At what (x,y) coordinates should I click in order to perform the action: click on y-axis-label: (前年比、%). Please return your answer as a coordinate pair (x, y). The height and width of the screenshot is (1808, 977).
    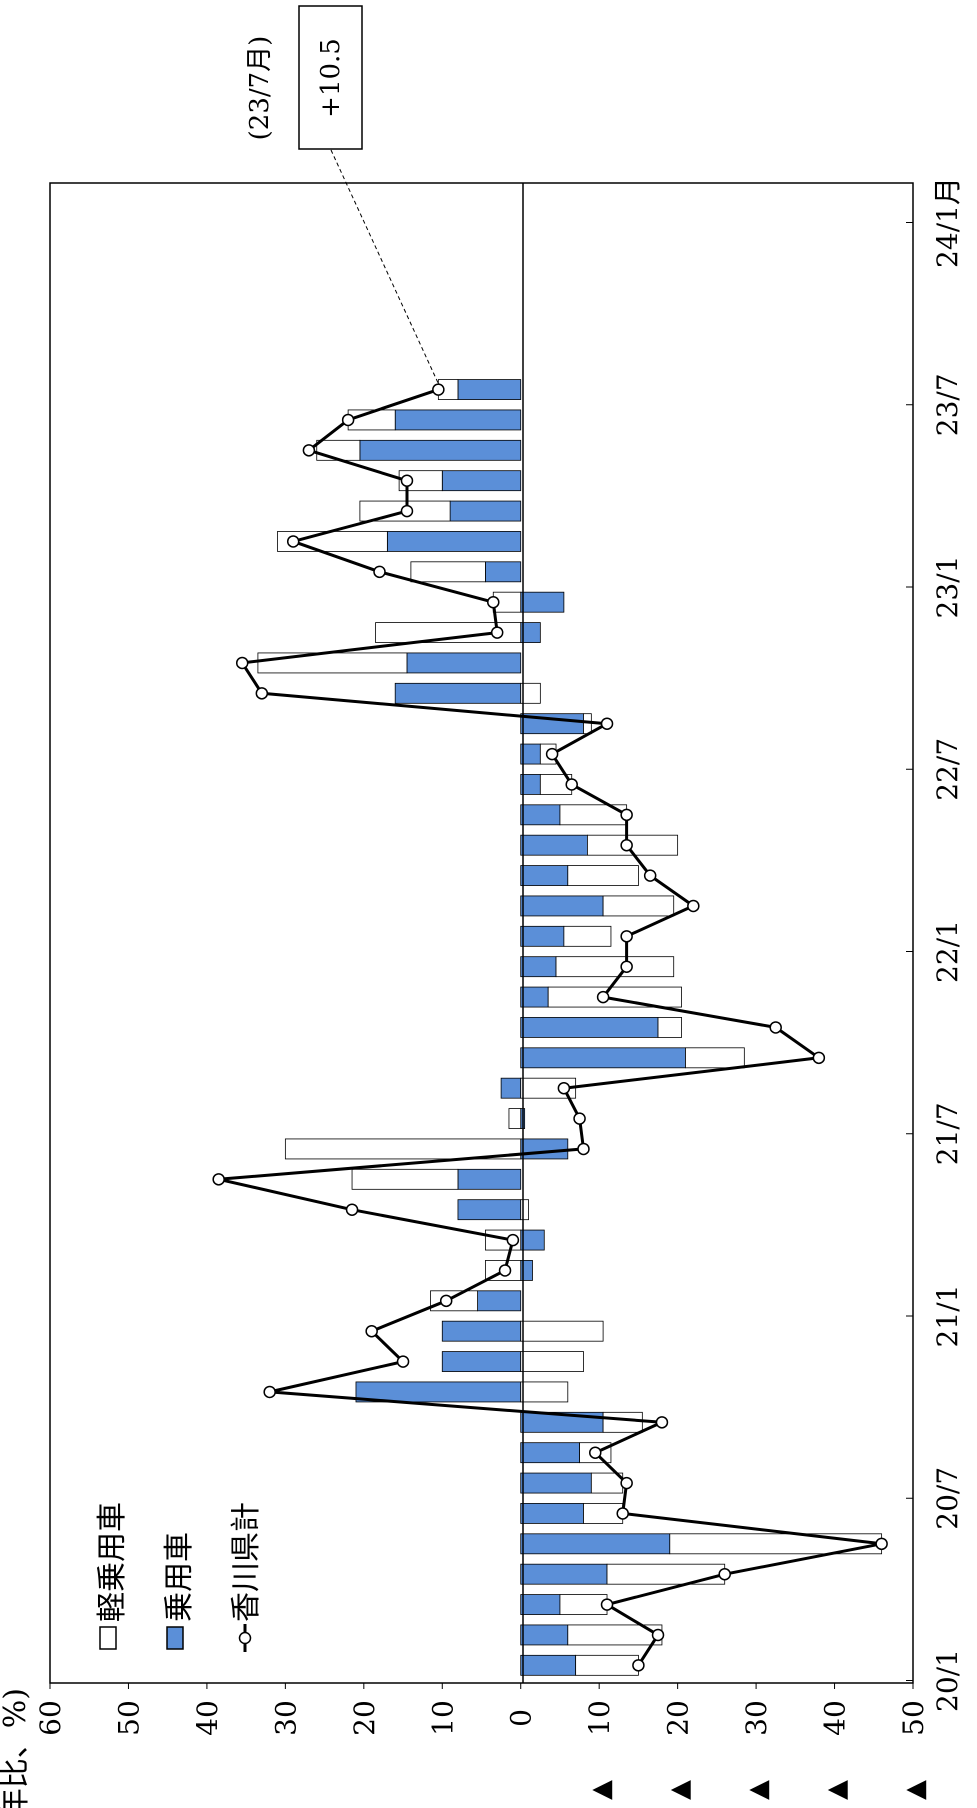
    Looking at the image, I should click on (16, 1748).